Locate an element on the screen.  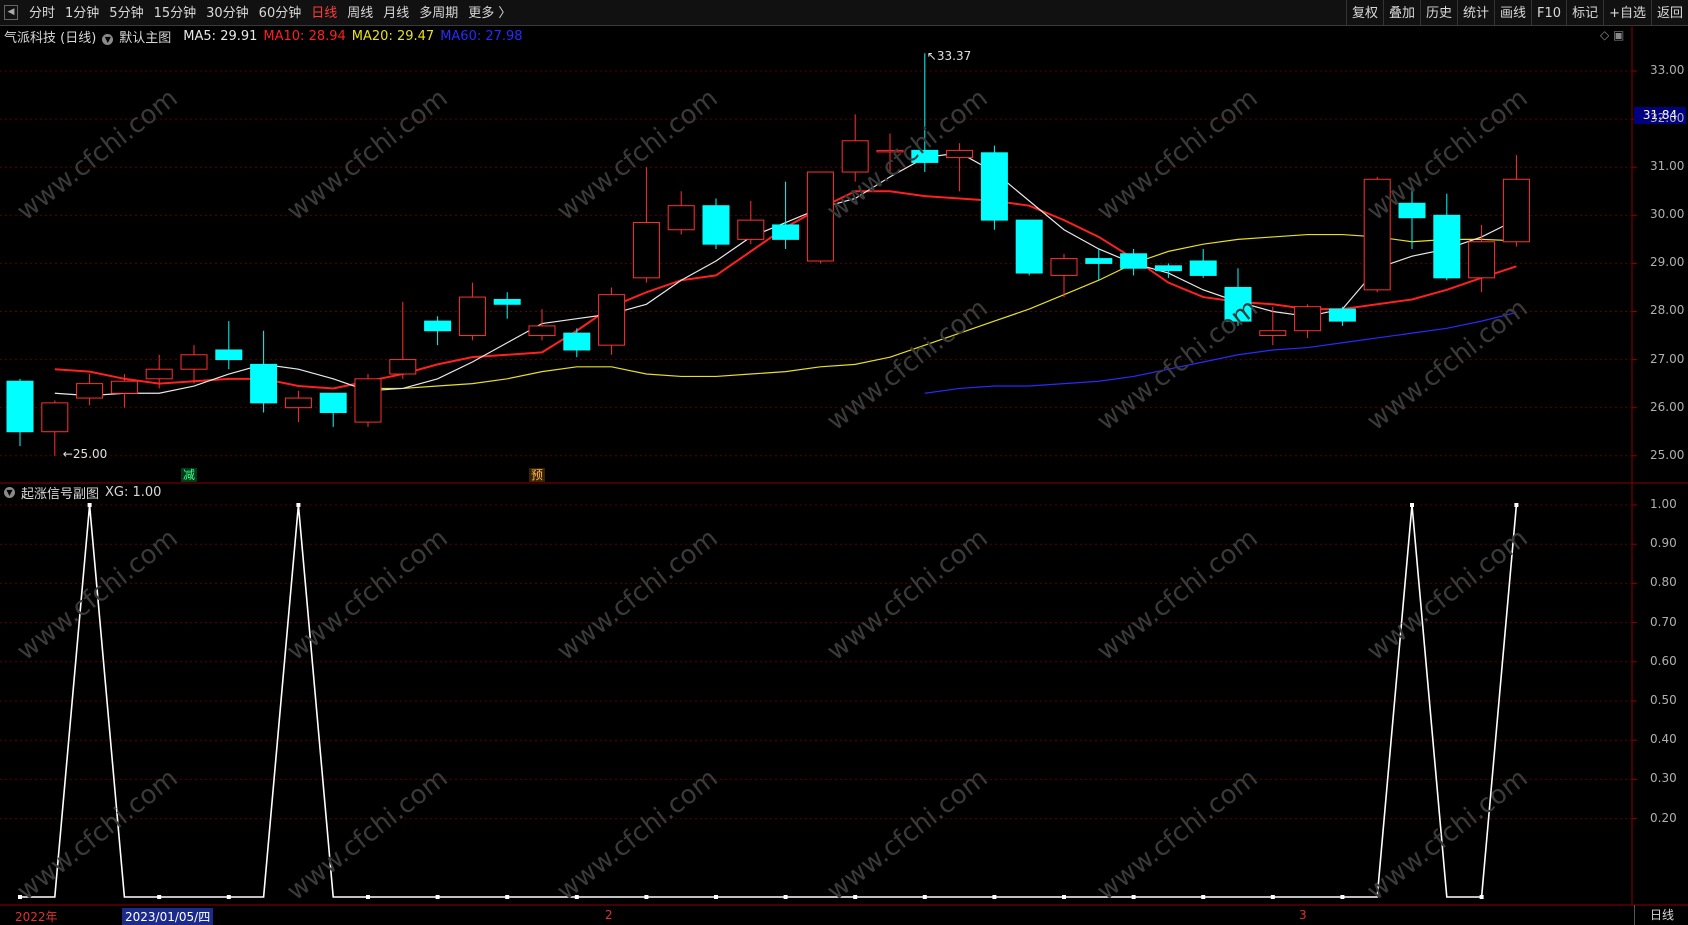
f10-button: F10 is located at coordinates (1548, 12).